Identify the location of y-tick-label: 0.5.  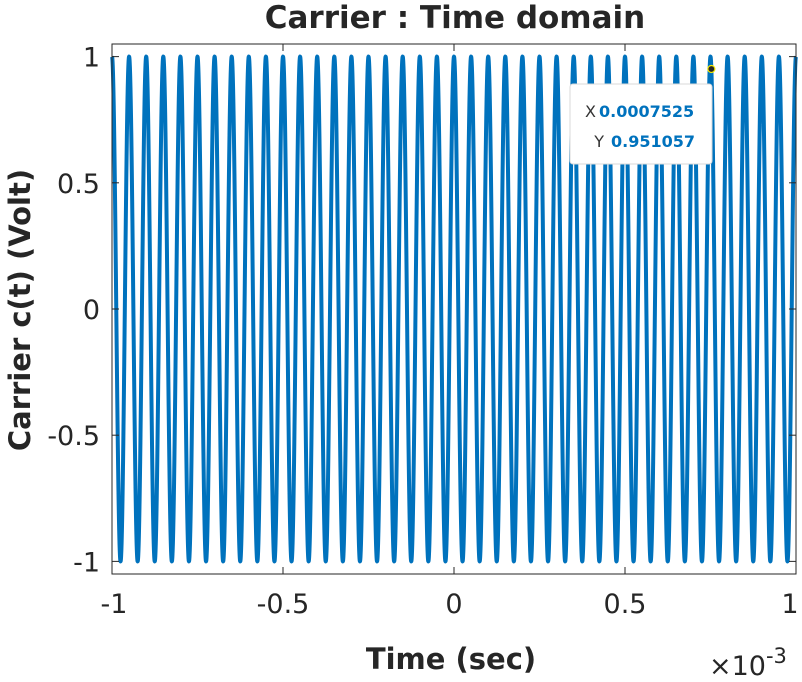
(78, 184).